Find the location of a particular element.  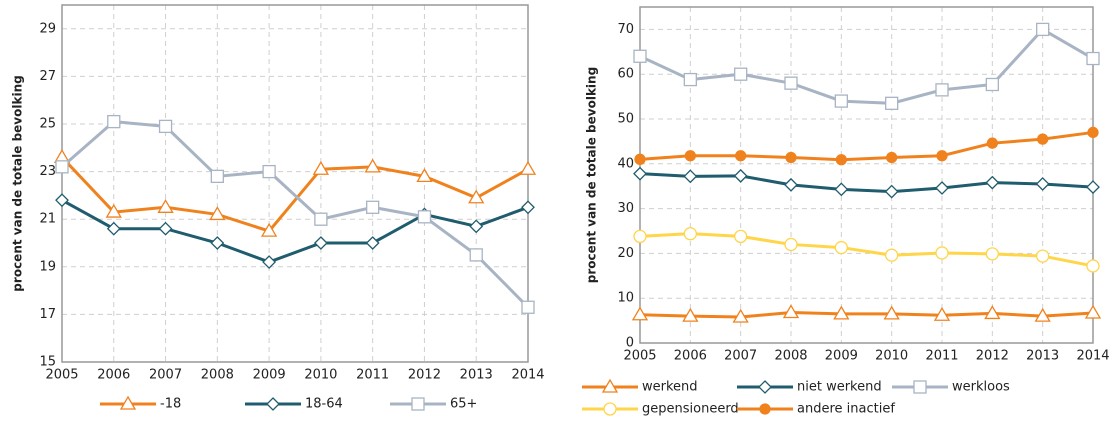

y-tick-label: 21 is located at coordinates (47, 219).